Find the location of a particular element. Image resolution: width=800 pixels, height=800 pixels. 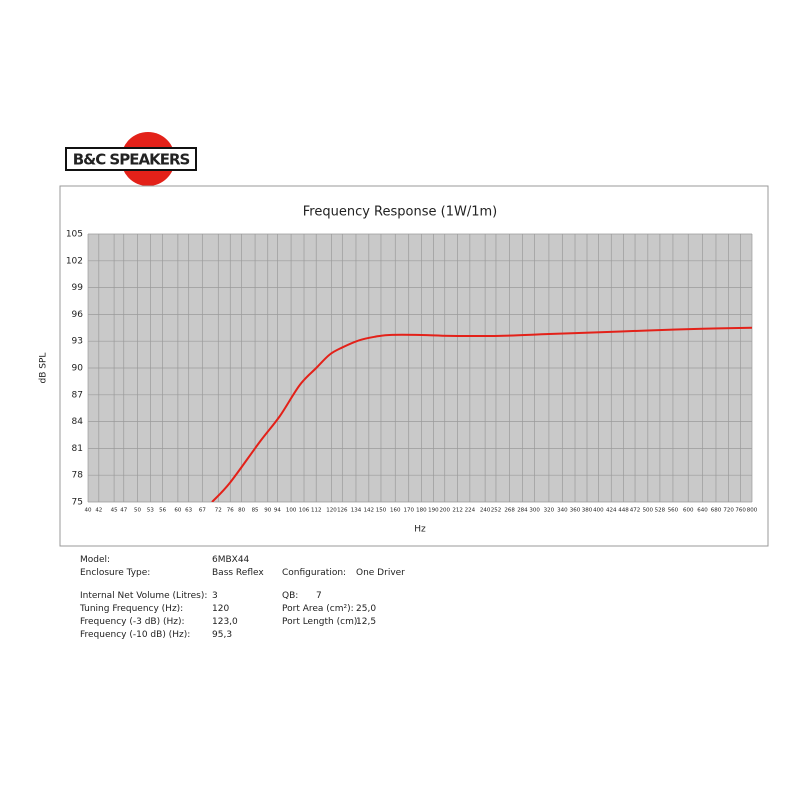

x-tick-label: 400 is located at coordinates (598, 511).